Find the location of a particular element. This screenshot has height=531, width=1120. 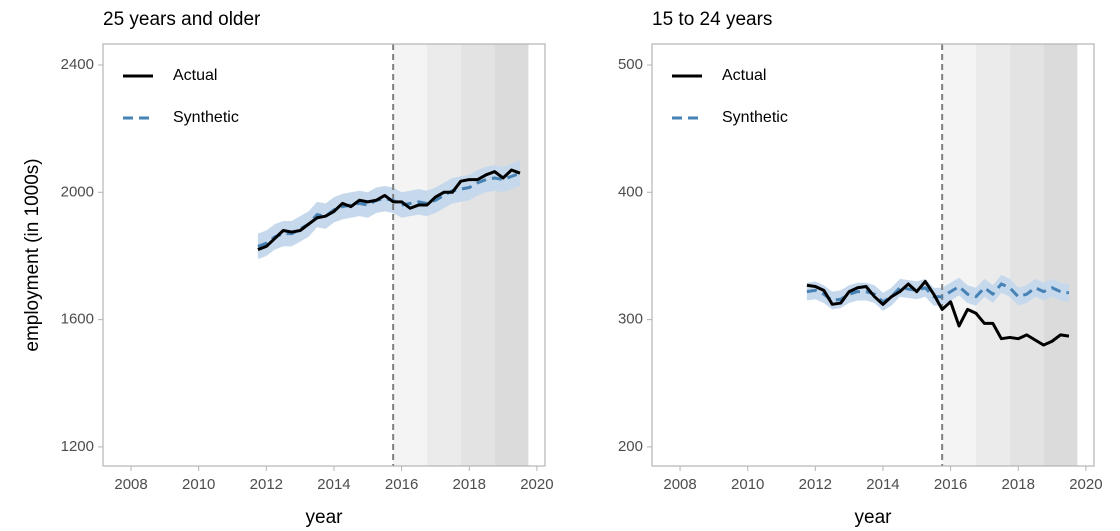

y-tick-label: 400 is located at coordinates (630, 191).